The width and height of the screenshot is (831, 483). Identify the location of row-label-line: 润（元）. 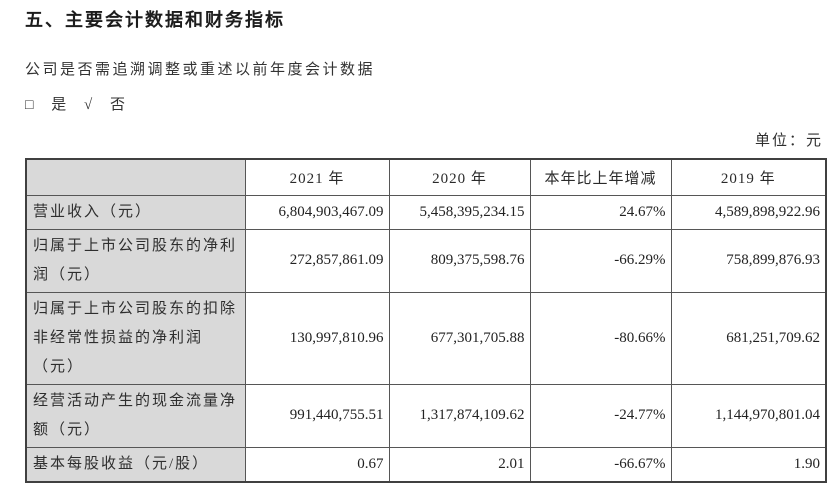
(67, 274).